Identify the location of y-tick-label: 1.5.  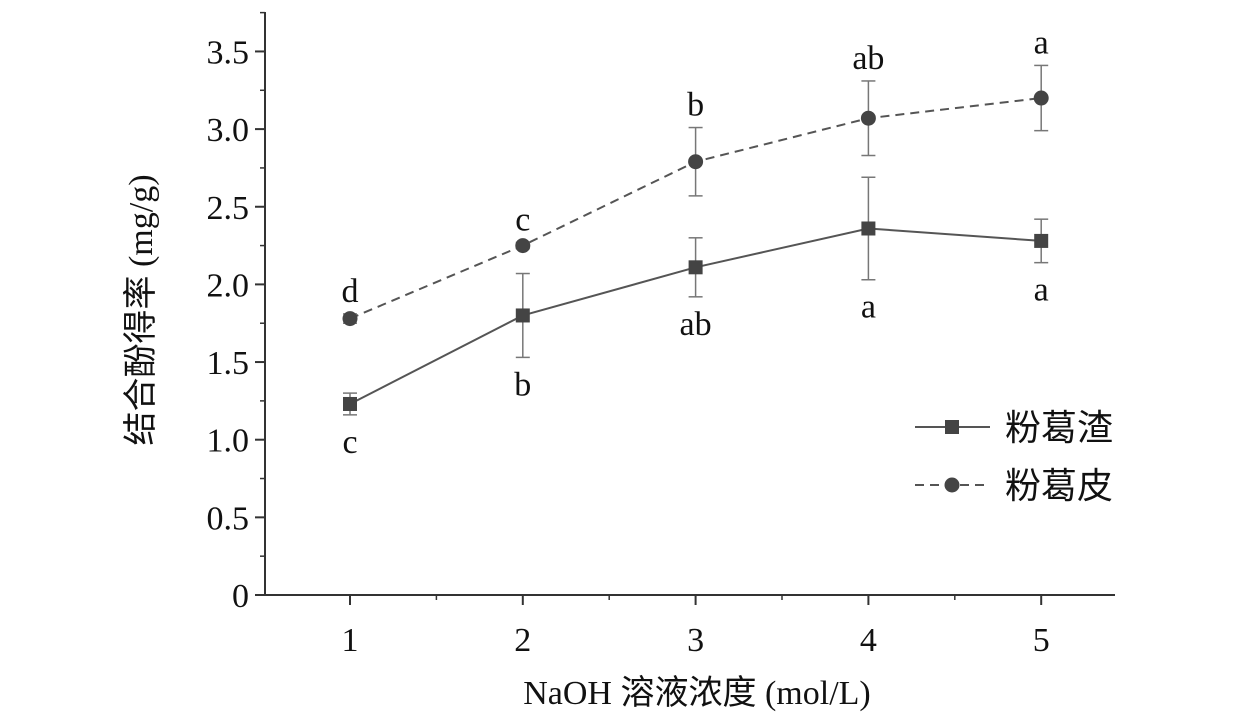
(228, 363).